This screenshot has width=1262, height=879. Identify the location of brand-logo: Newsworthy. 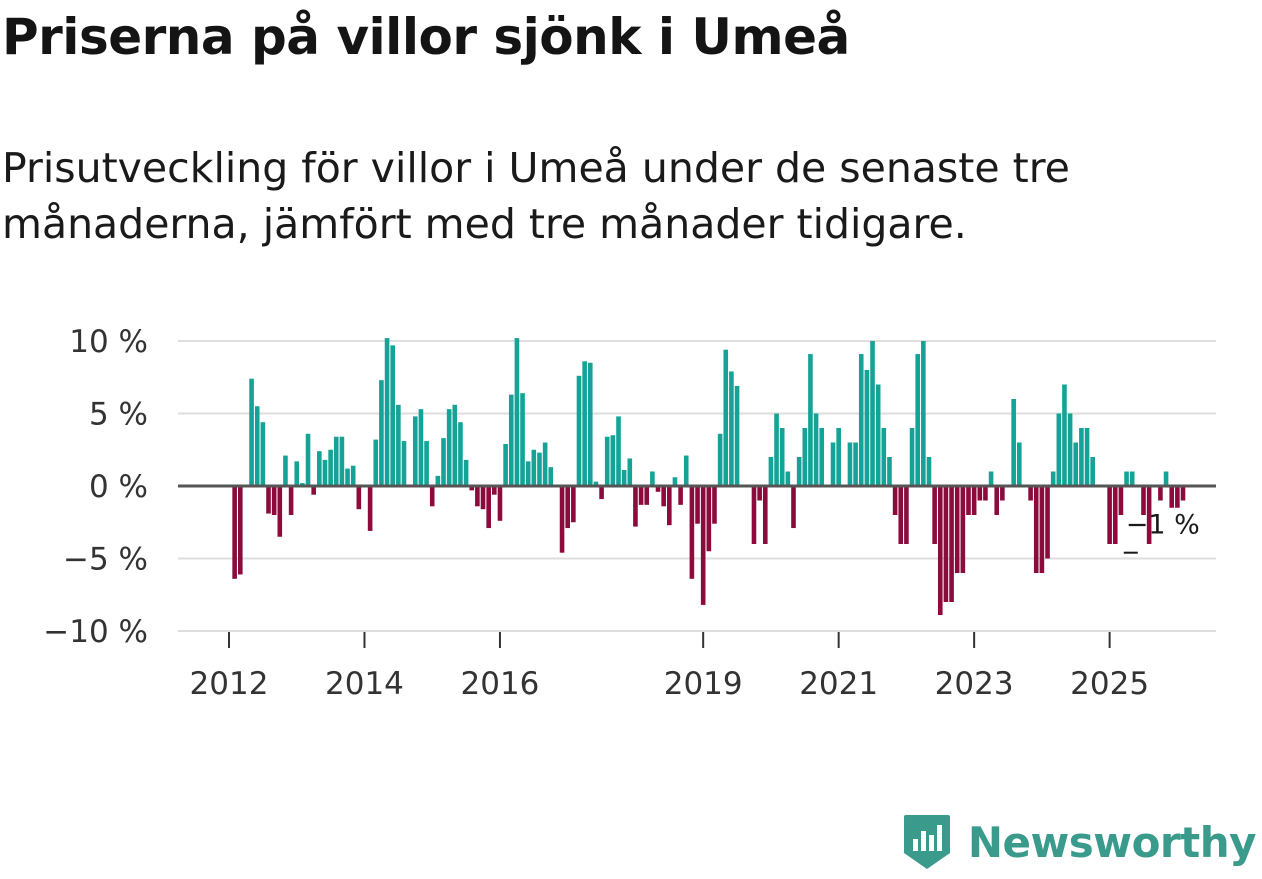
(1079, 842).